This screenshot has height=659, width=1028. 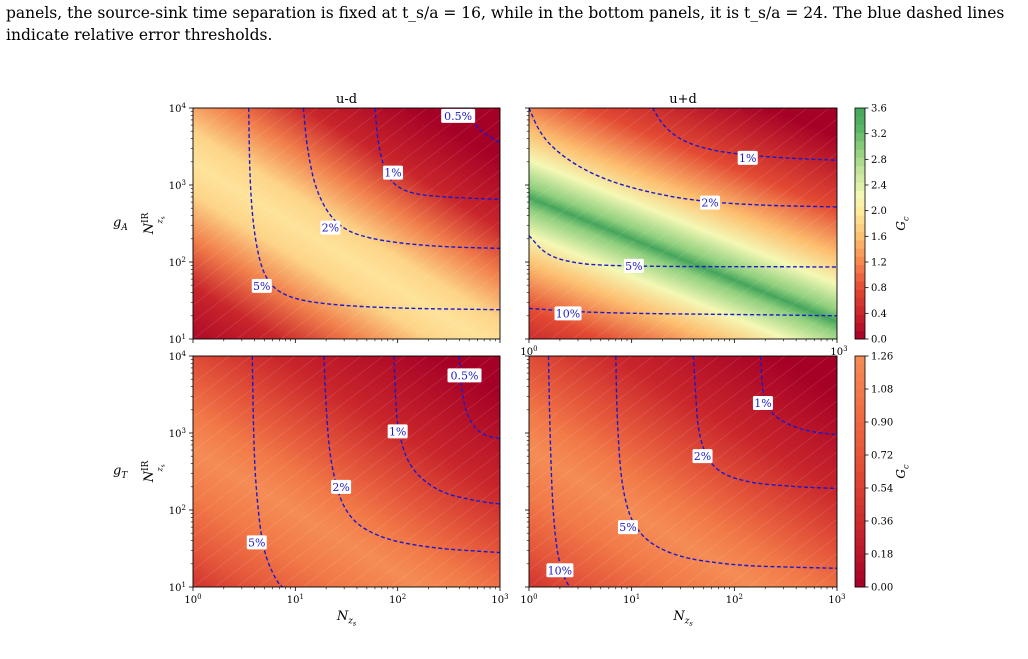 What do you see at coordinates (177, 510) in the screenshot?
I see `bottom-left-ytick-label: 10²` at bounding box center [177, 510].